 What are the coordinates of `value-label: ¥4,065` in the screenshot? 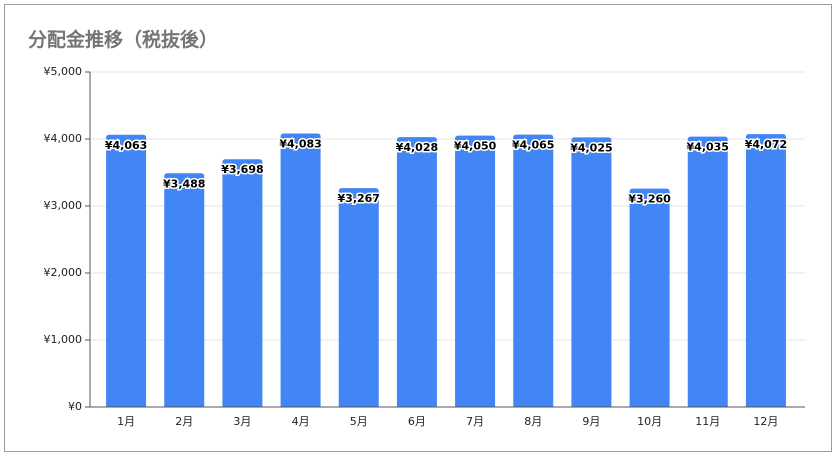 It's located at (533, 145).